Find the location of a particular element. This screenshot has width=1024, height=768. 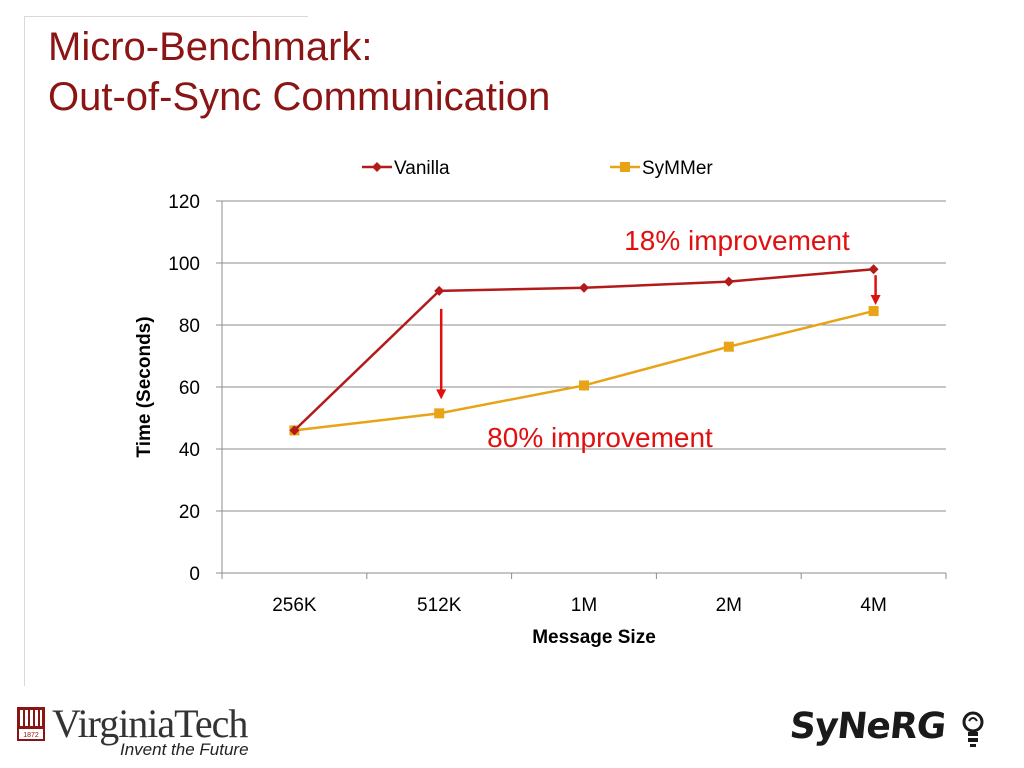

legend-label: Vanilla is located at coordinates (422, 168).